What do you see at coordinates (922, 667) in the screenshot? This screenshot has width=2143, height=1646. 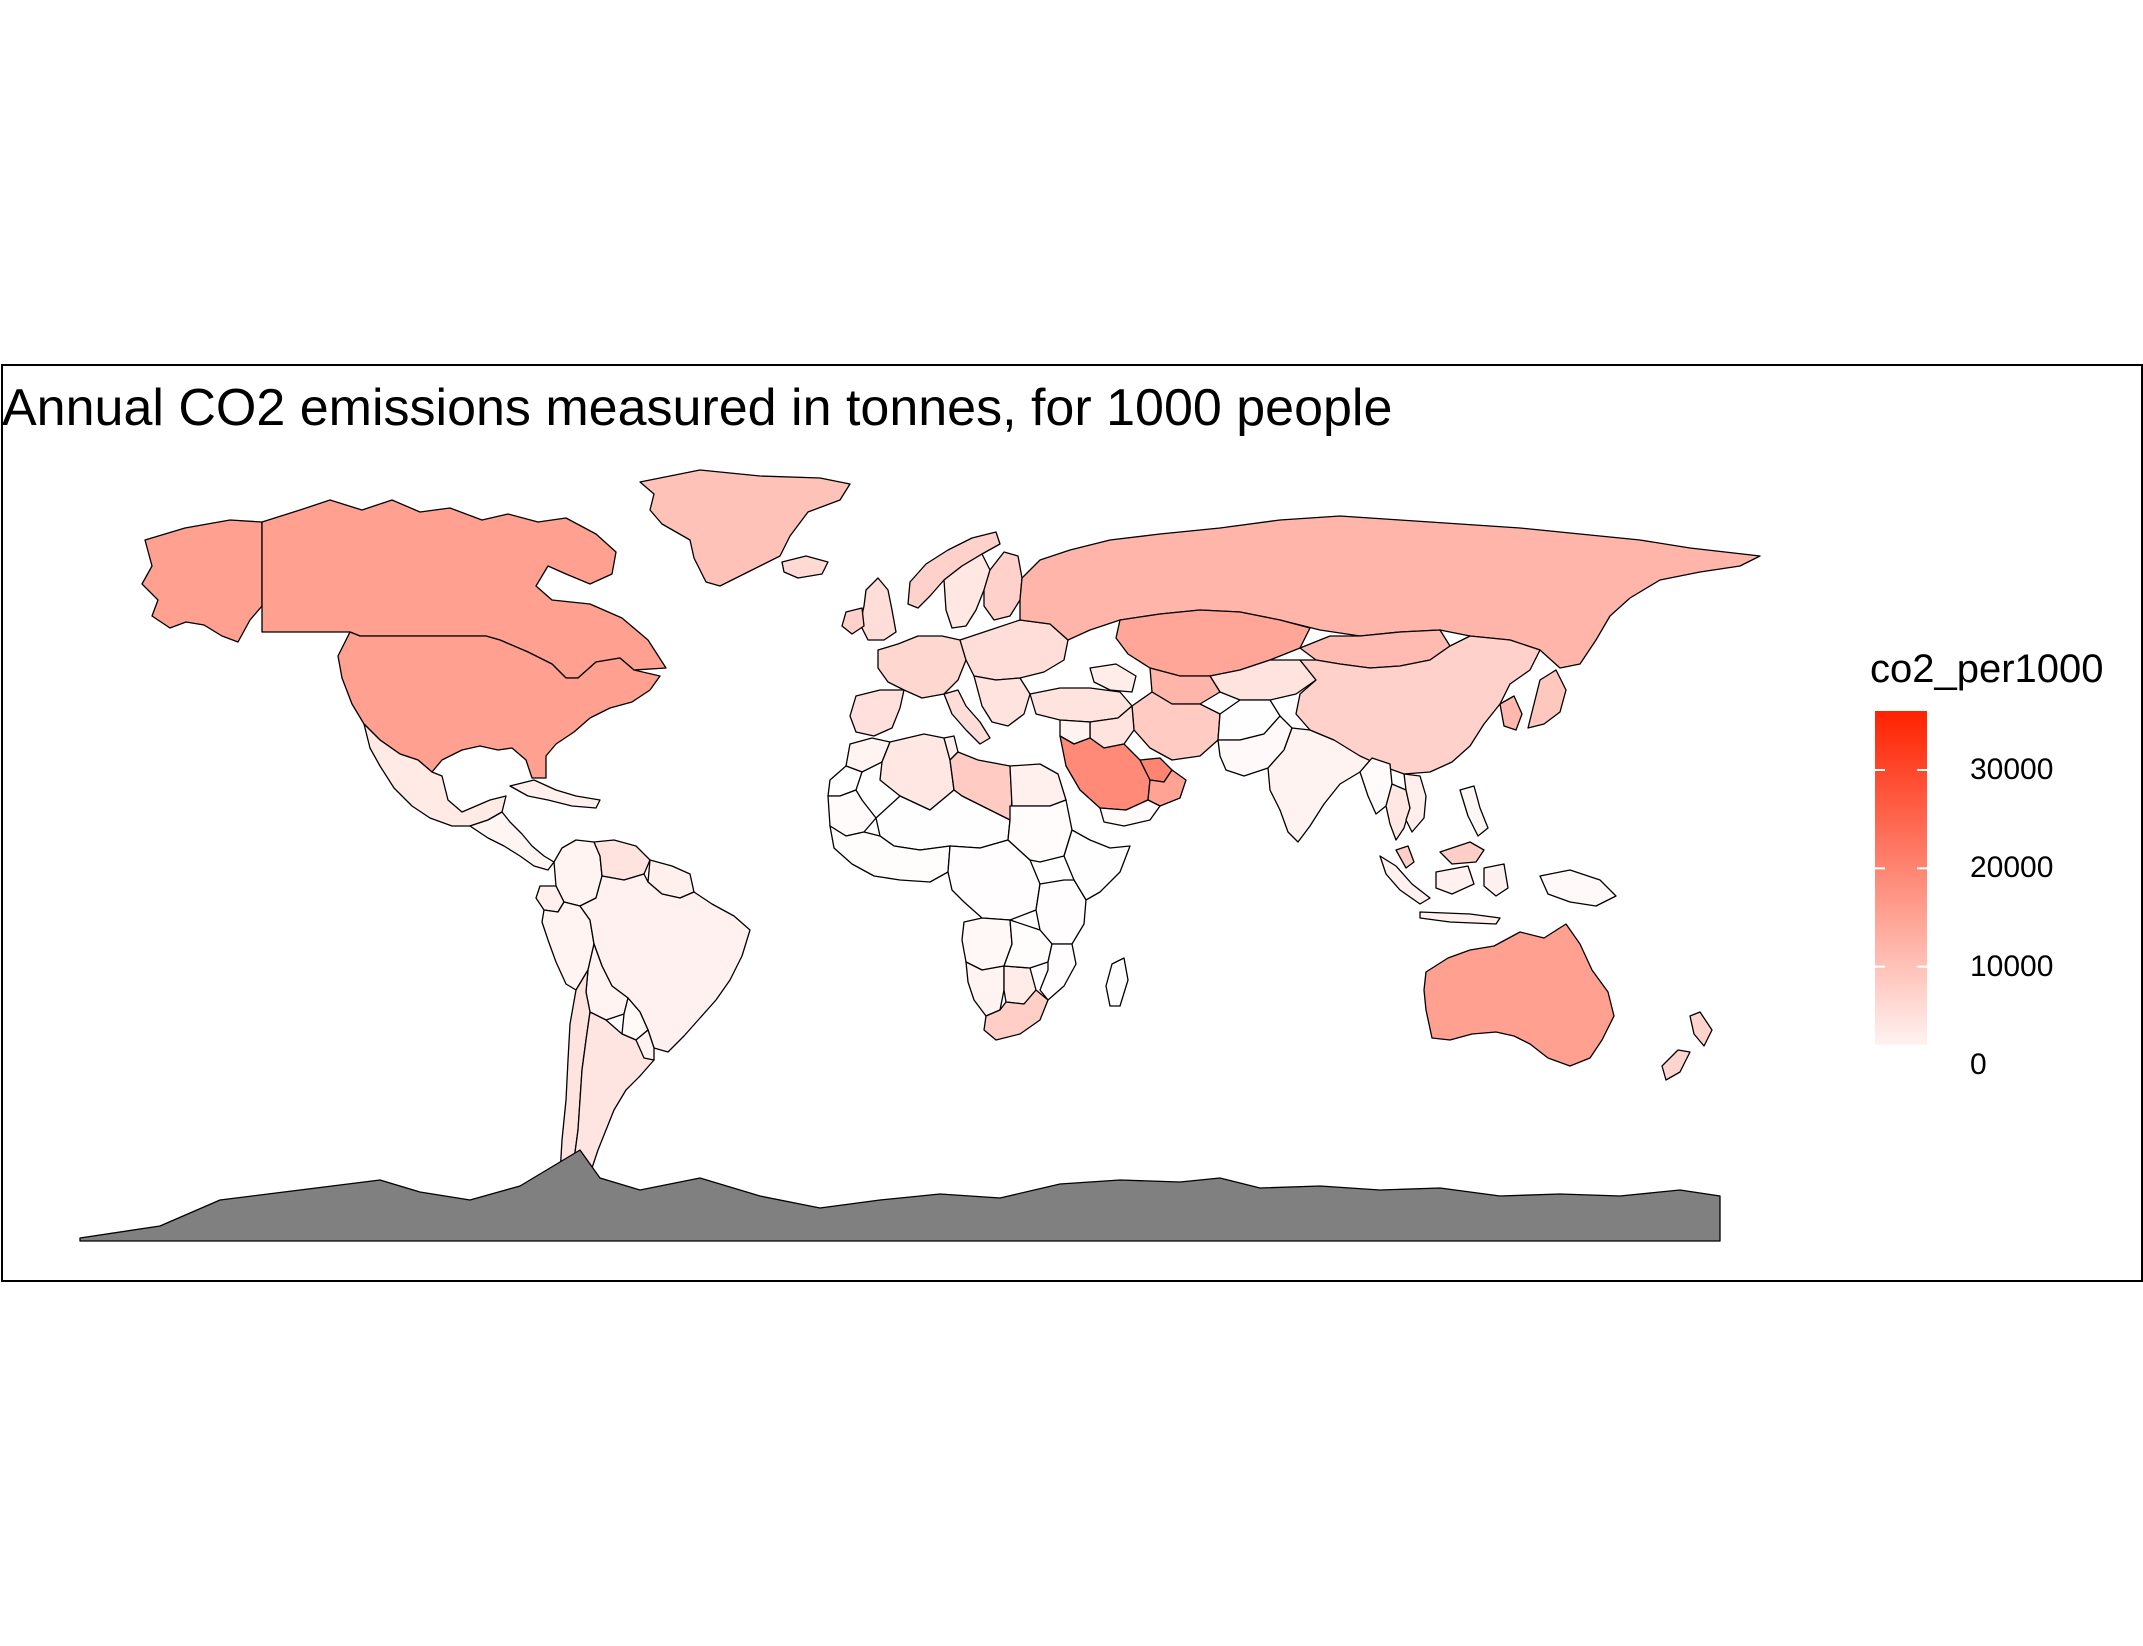 I see `region-western-europe` at bounding box center [922, 667].